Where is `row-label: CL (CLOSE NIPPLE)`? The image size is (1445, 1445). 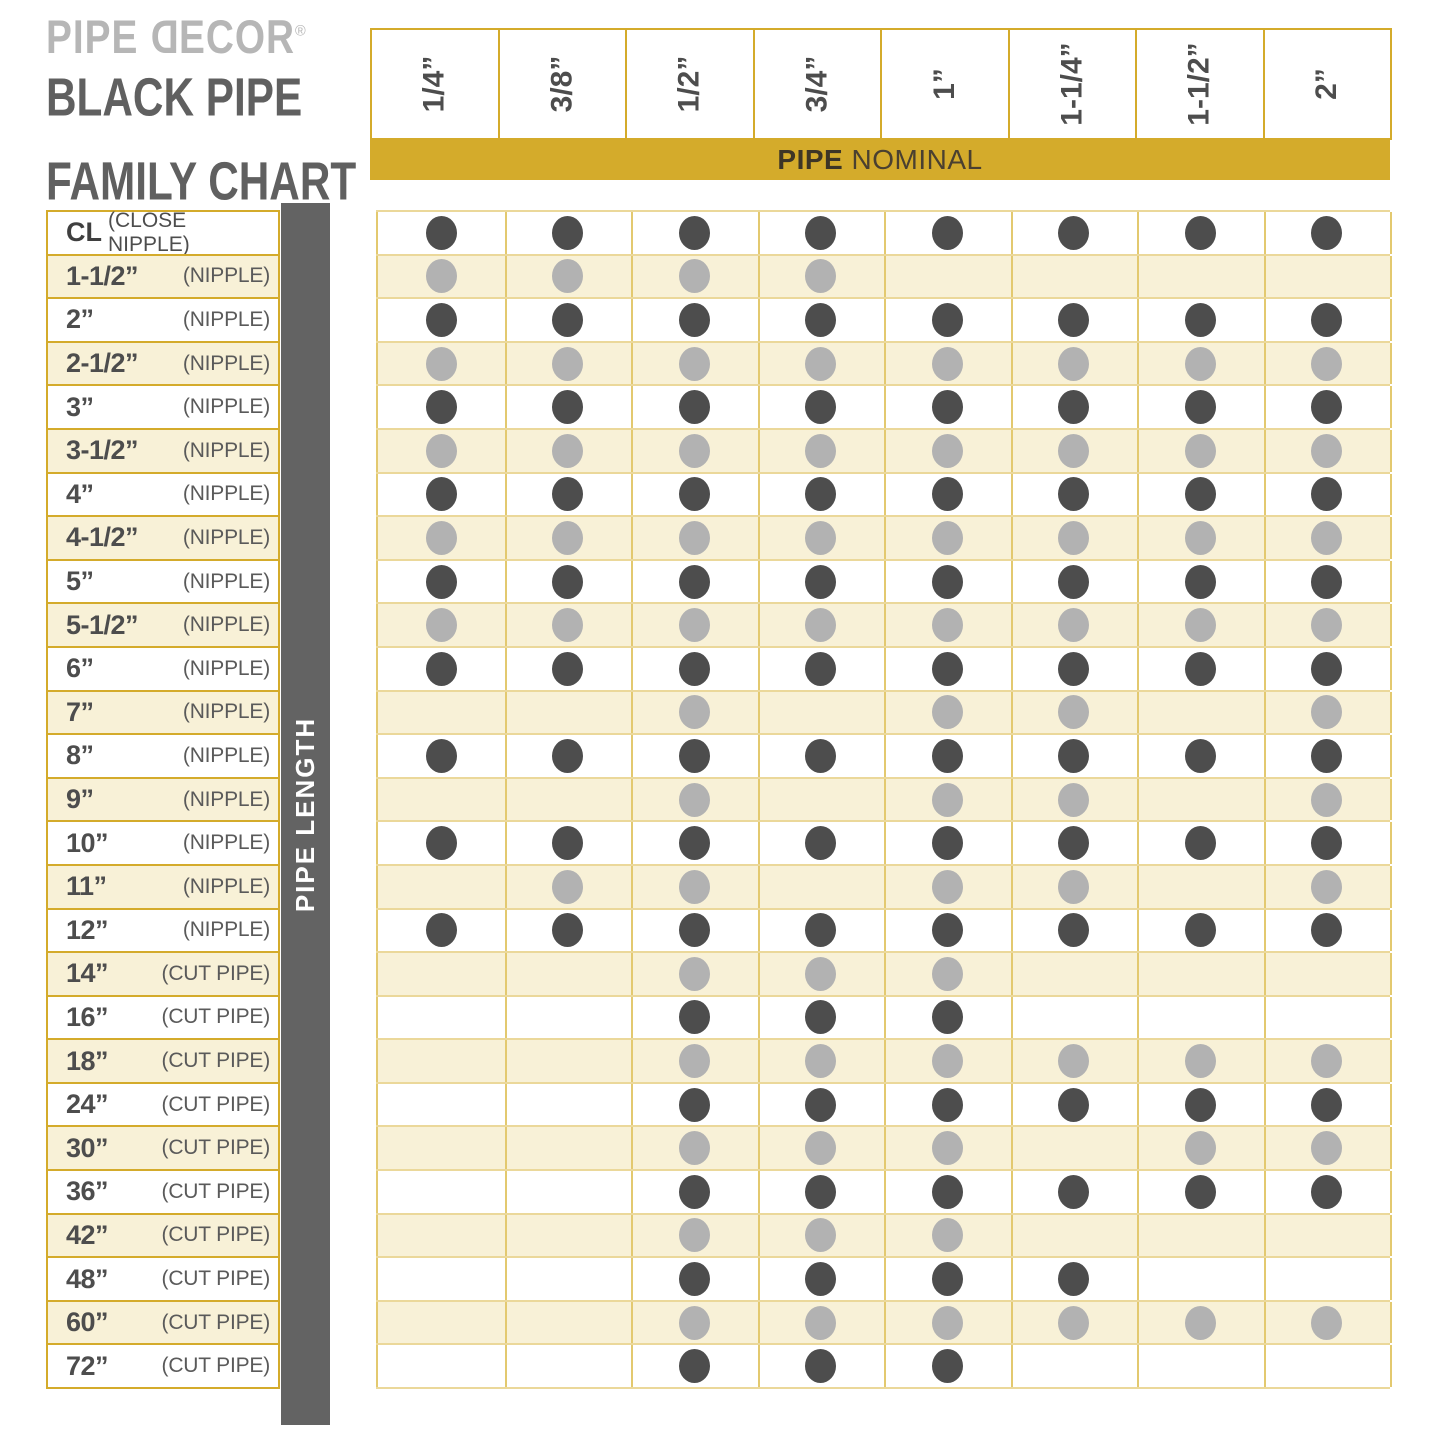 row-label: CL (CLOSE NIPPLE) is located at coordinates (163, 232).